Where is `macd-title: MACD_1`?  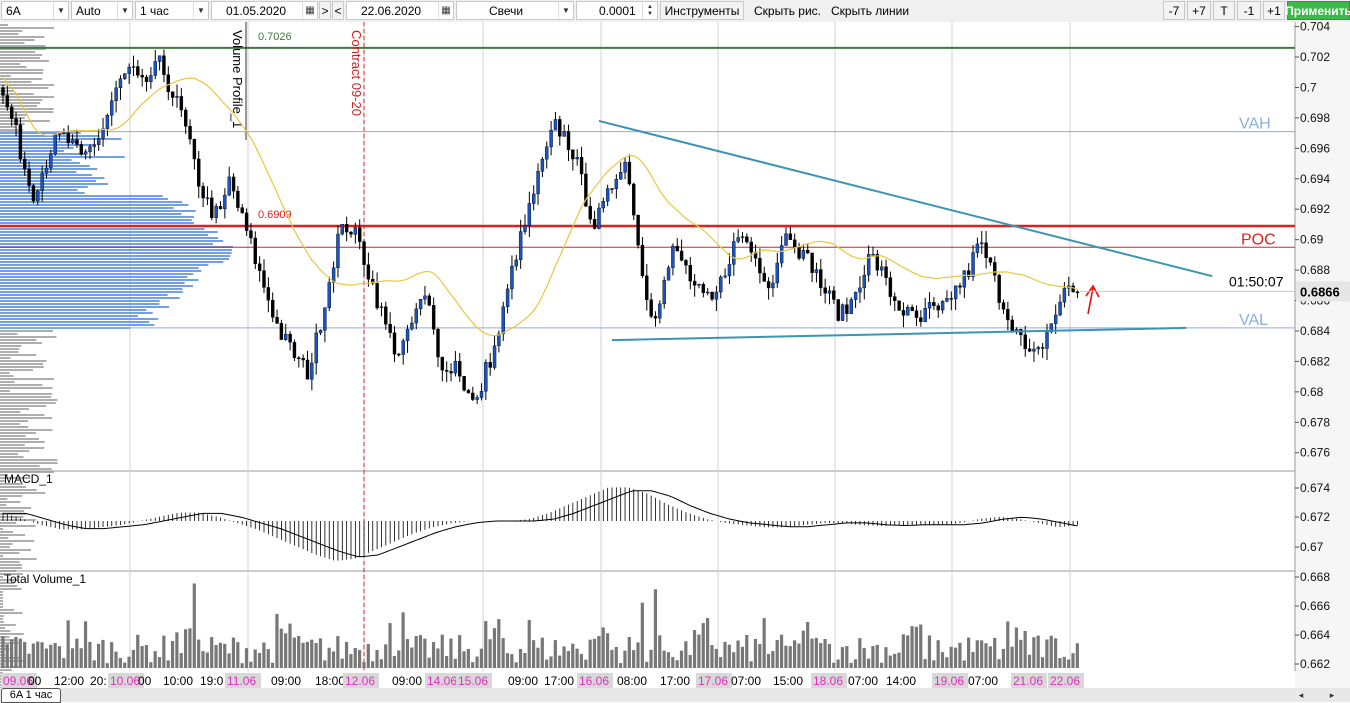
macd-title: MACD_1 is located at coordinates (28, 479).